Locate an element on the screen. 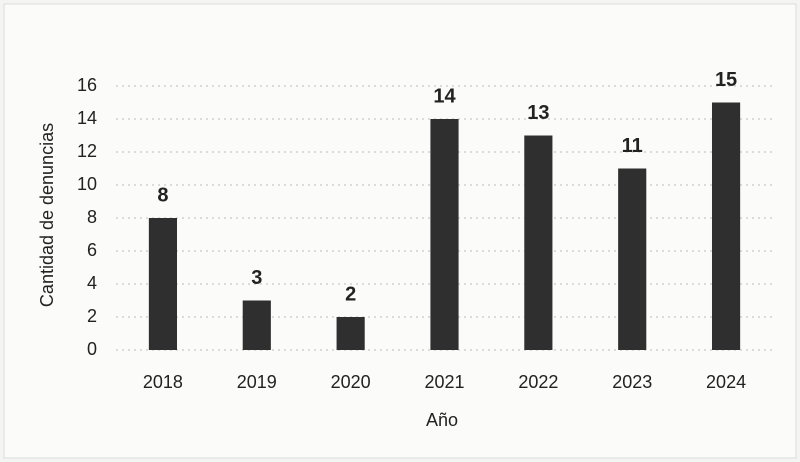 The height and width of the screenshot is (462, 800). x-tick-label: 2020 is located at coordinates (351, 382).